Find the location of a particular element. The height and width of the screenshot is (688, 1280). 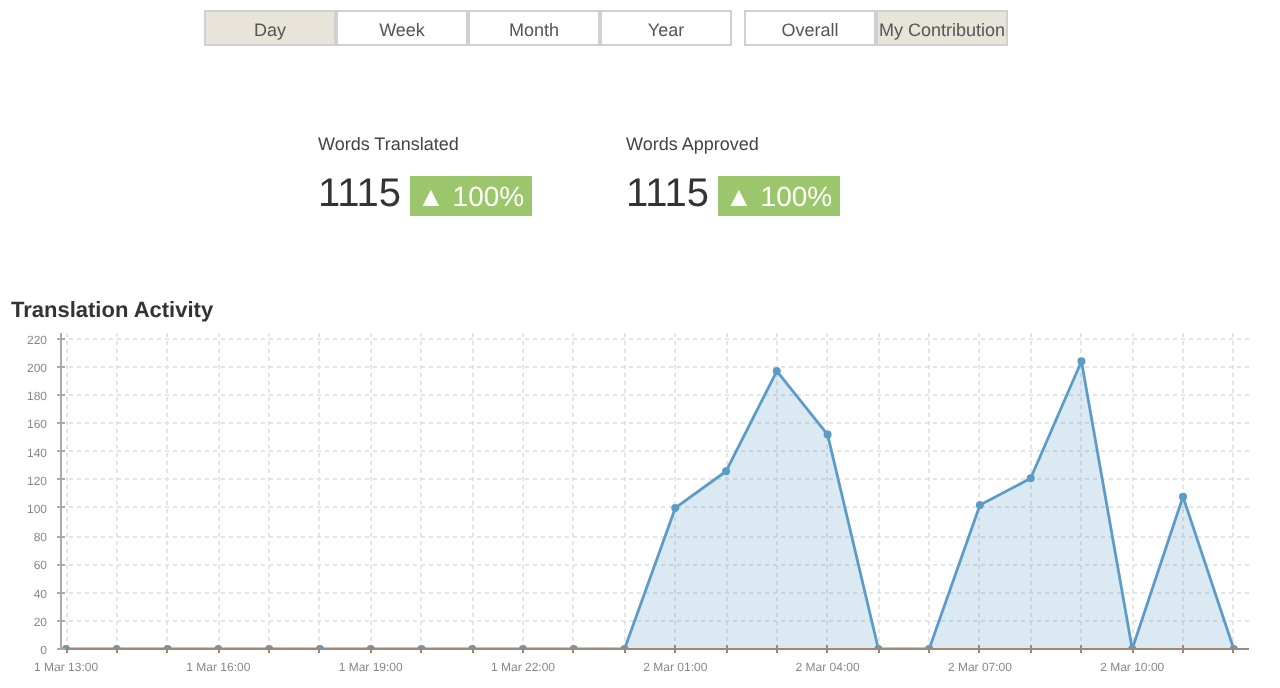

text: Words Translated is located at coordinates (389, 145).